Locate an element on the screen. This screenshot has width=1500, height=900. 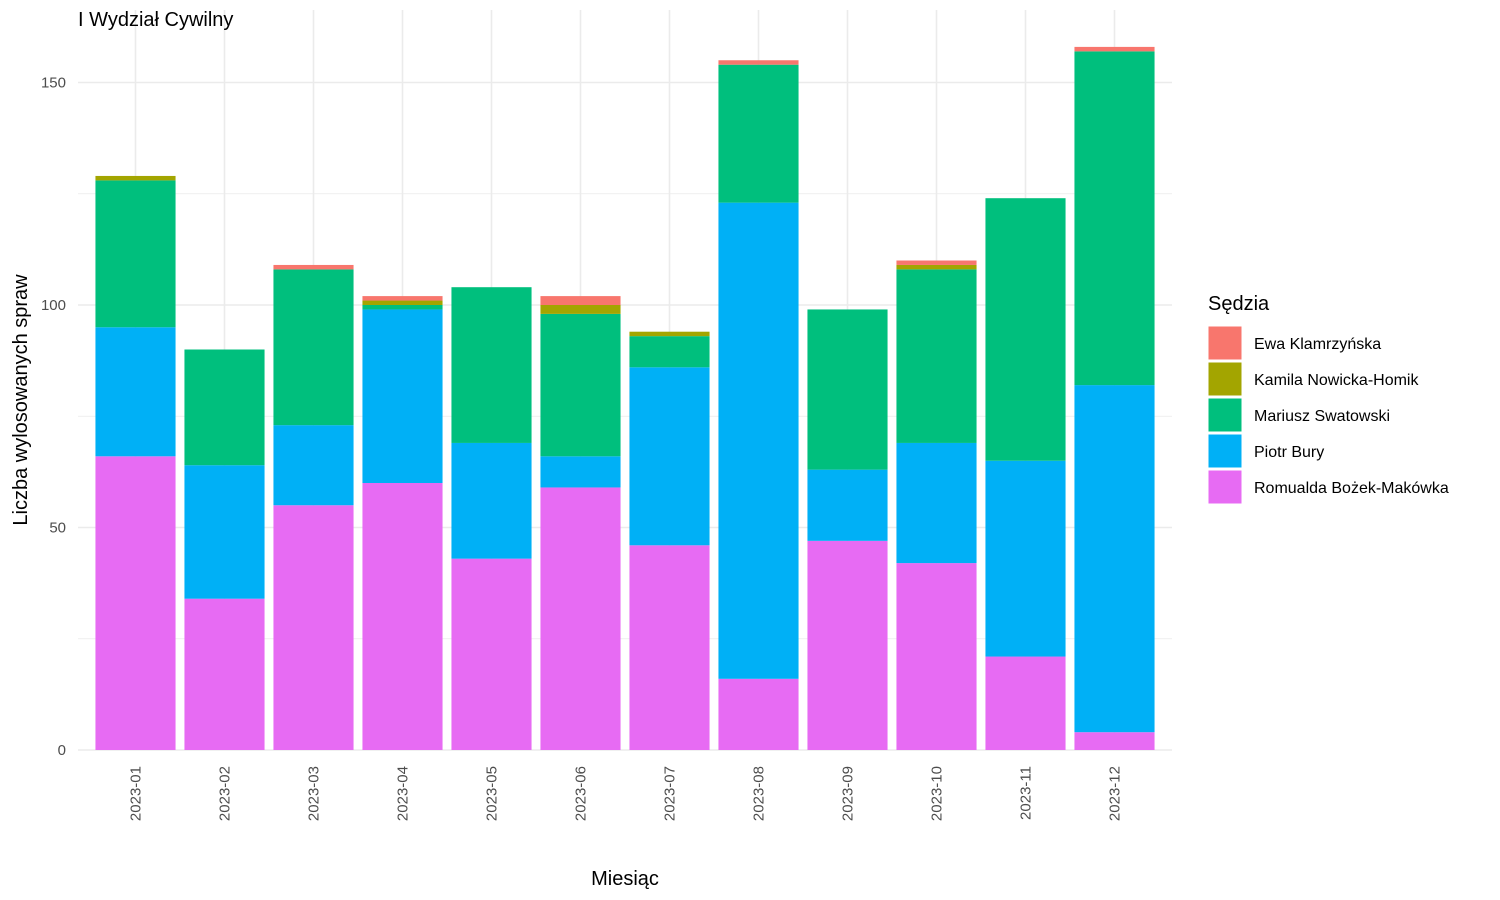
legend-label: Romualda Bożek-Makówka is located at coordinates (1351, 488).